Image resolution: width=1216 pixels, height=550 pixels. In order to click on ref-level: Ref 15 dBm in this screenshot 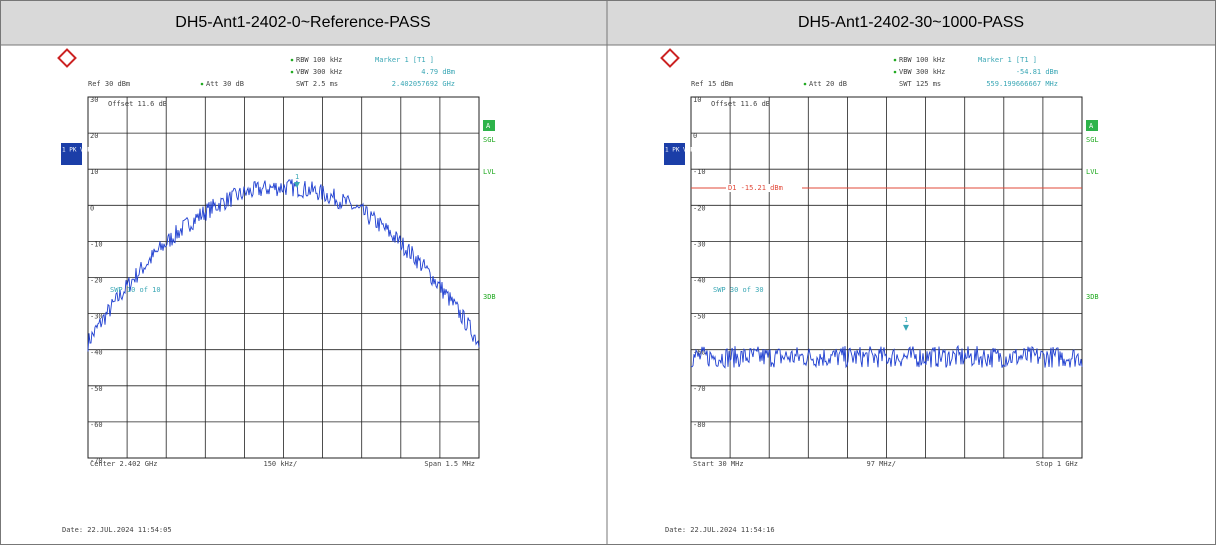, I will do `click(712, 84)`.